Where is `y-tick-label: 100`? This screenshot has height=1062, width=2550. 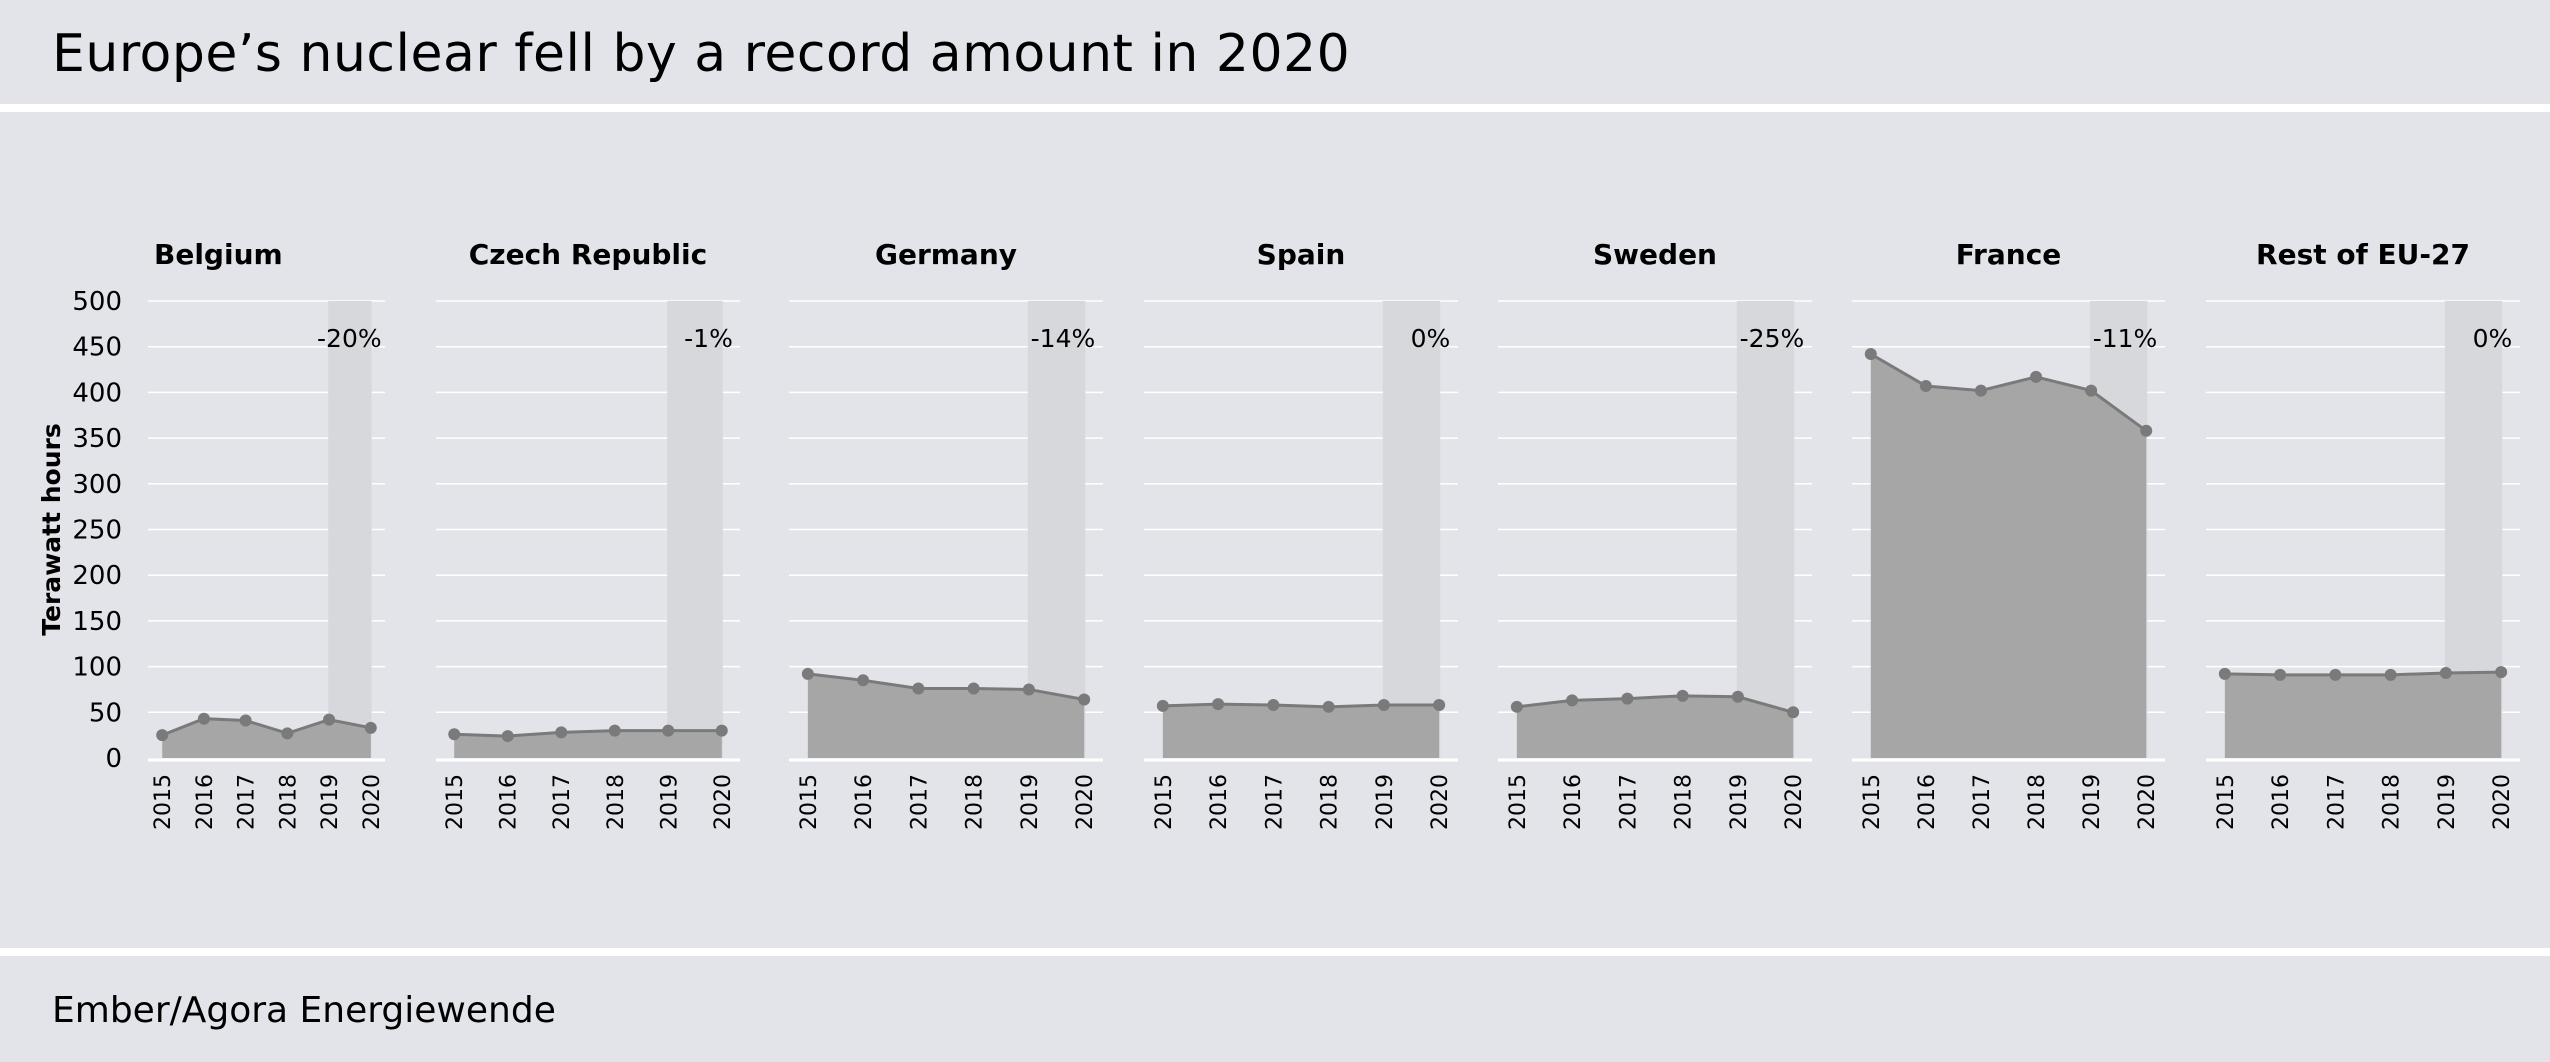
y-tick-label: 100 is located at coordinates (97, 668).